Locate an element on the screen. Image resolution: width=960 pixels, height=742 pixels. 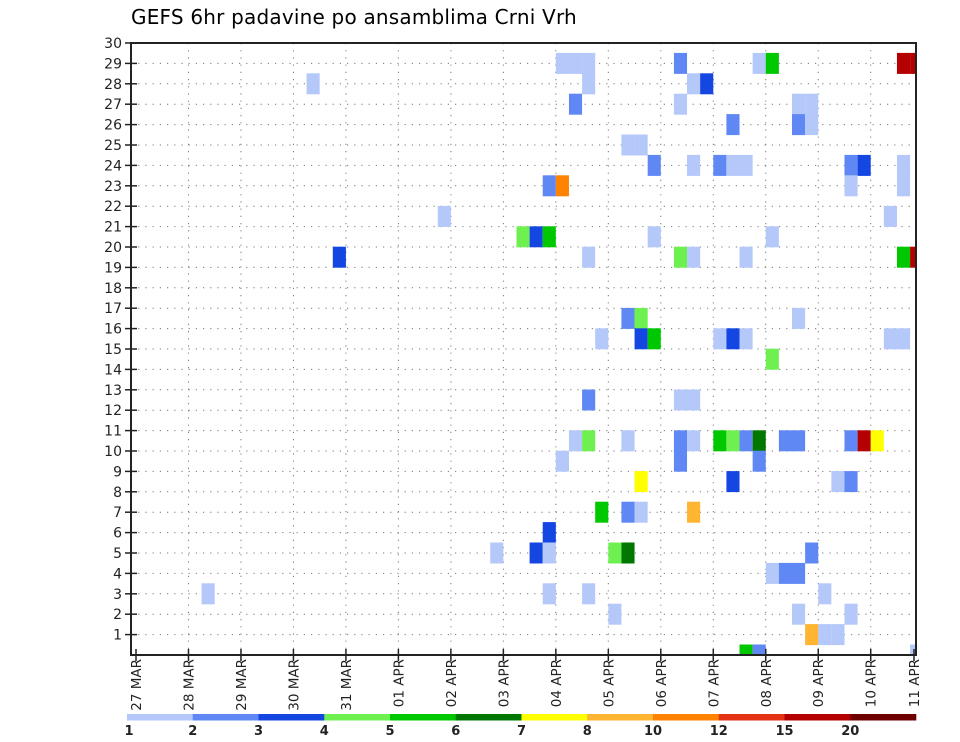
colorbar-label: 8 is located at coordinates (587, 731).